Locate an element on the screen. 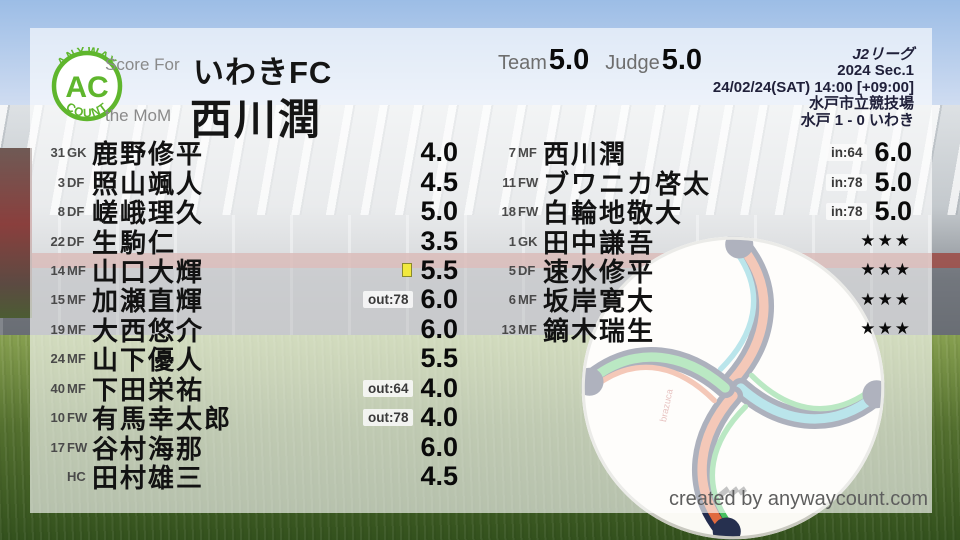 The width and height of the screenshot is (960, 540). shirt-number: 3 is located at coordinates (61, 182).